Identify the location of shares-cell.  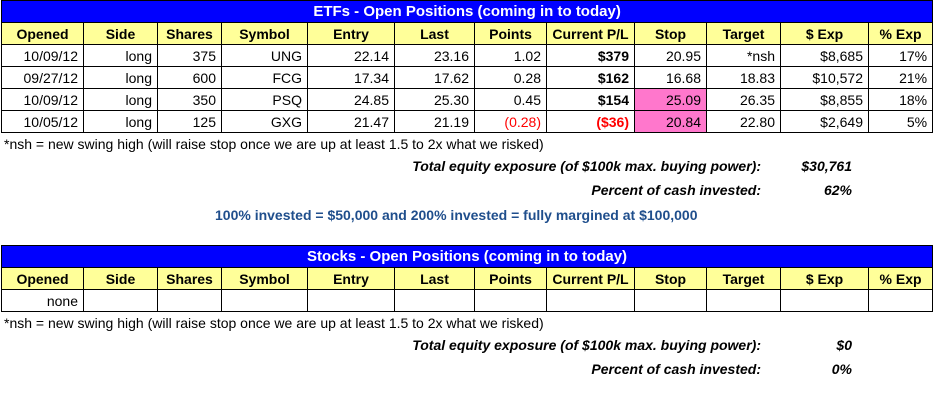
(189, 300).